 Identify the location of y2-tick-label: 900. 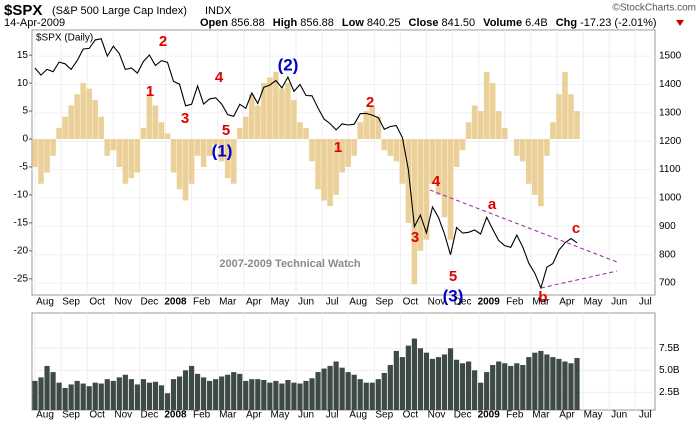
(667, 226).